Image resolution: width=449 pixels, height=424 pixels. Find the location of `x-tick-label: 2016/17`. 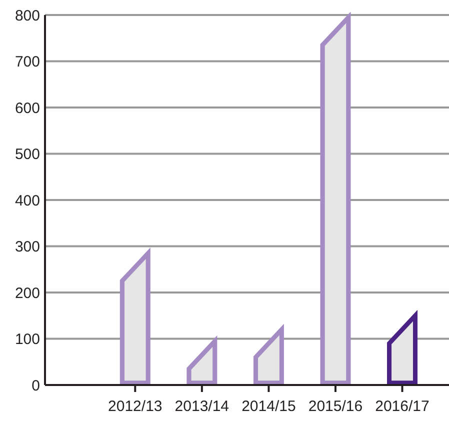

x-tick-label: 2016/17 is located at coordinates (402, 406).